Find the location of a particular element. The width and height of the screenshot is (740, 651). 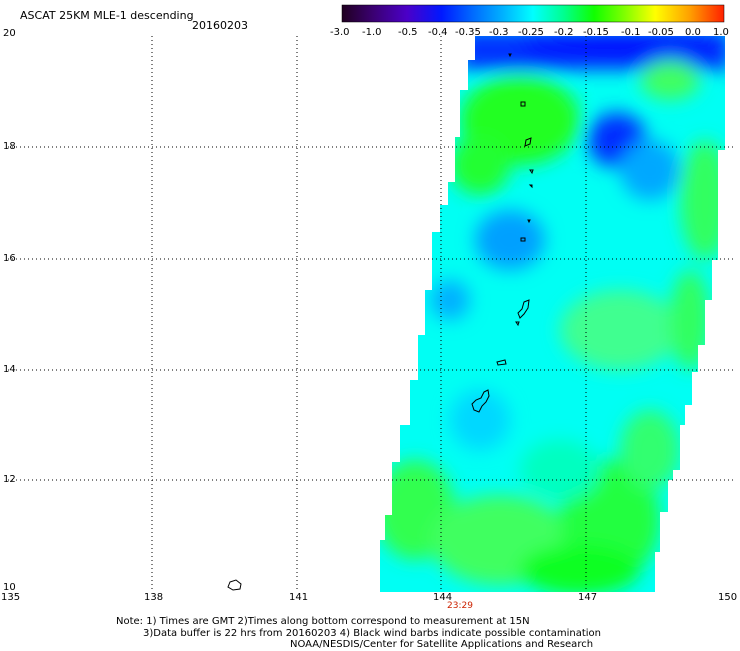

lat-label: 16 is located at coordinates (9, 258).